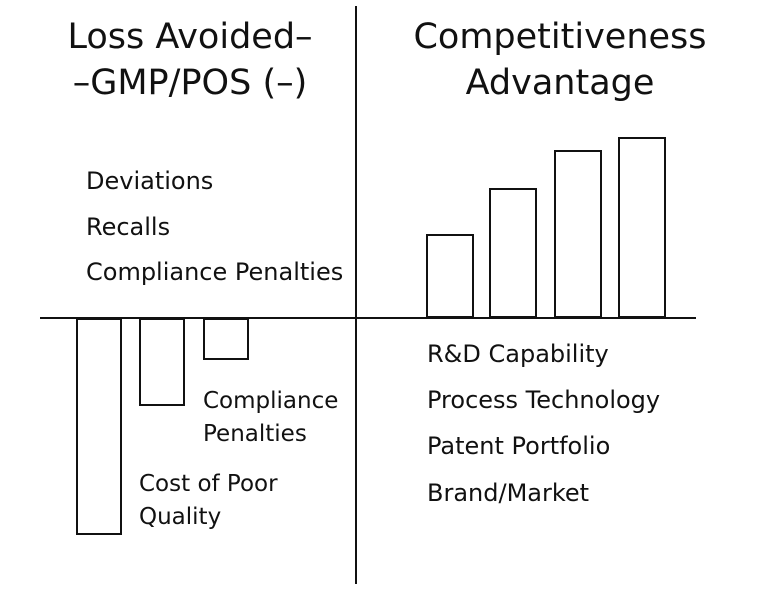 This screenshot has height=603, width=768. Describe the element at coordinates (560, 83) in the screenshot. I see `right-title-line2: Advantage` at that location.